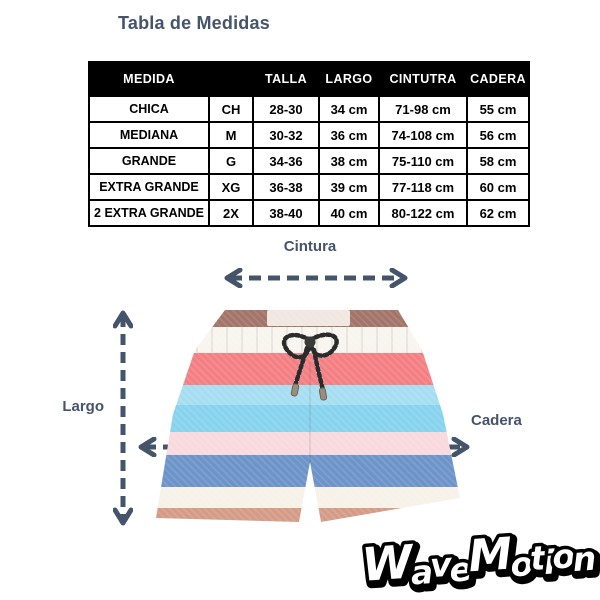  I want to click on table-row: MEDIANA M 30-32 36 cm 74-108 cm 56 cm, so click(309, 135).